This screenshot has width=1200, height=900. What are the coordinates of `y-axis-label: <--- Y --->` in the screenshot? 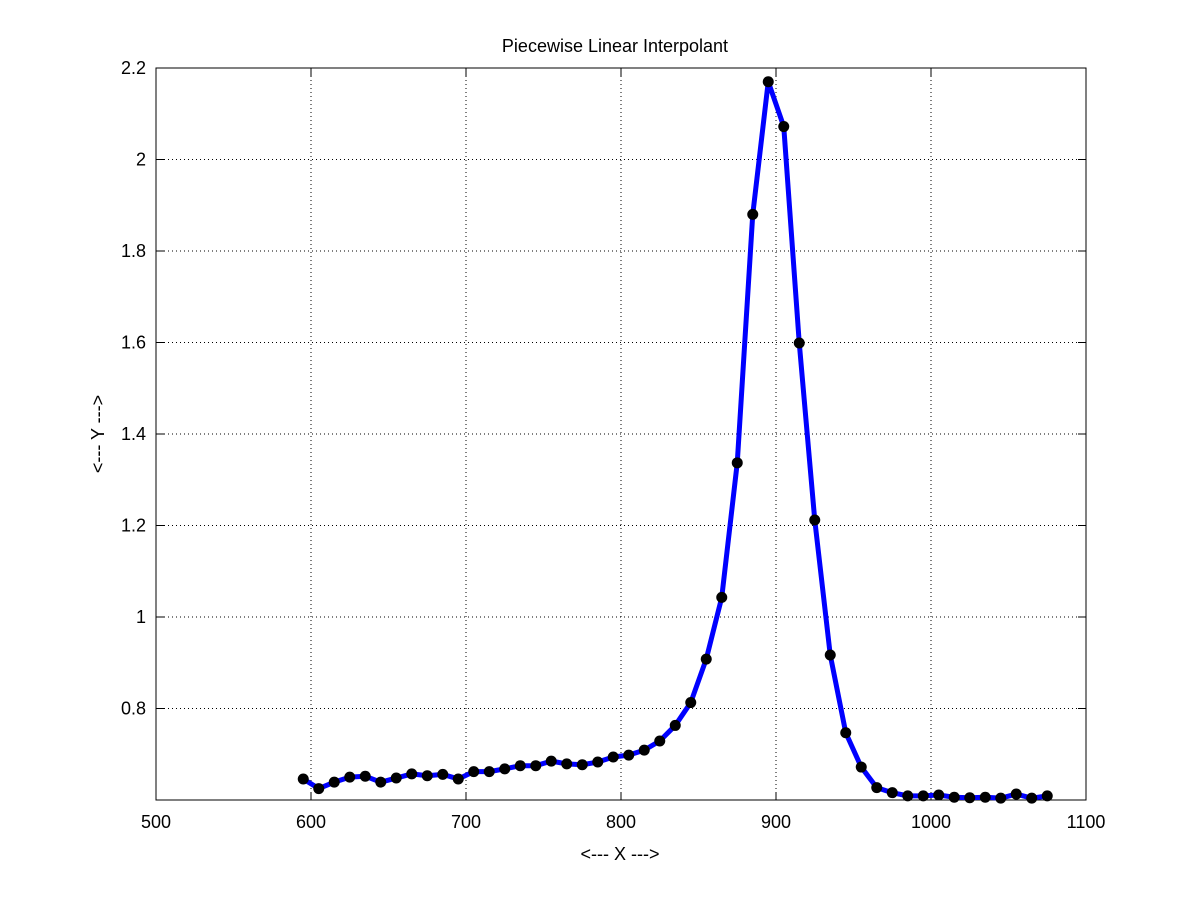 It's located at (98, 434).